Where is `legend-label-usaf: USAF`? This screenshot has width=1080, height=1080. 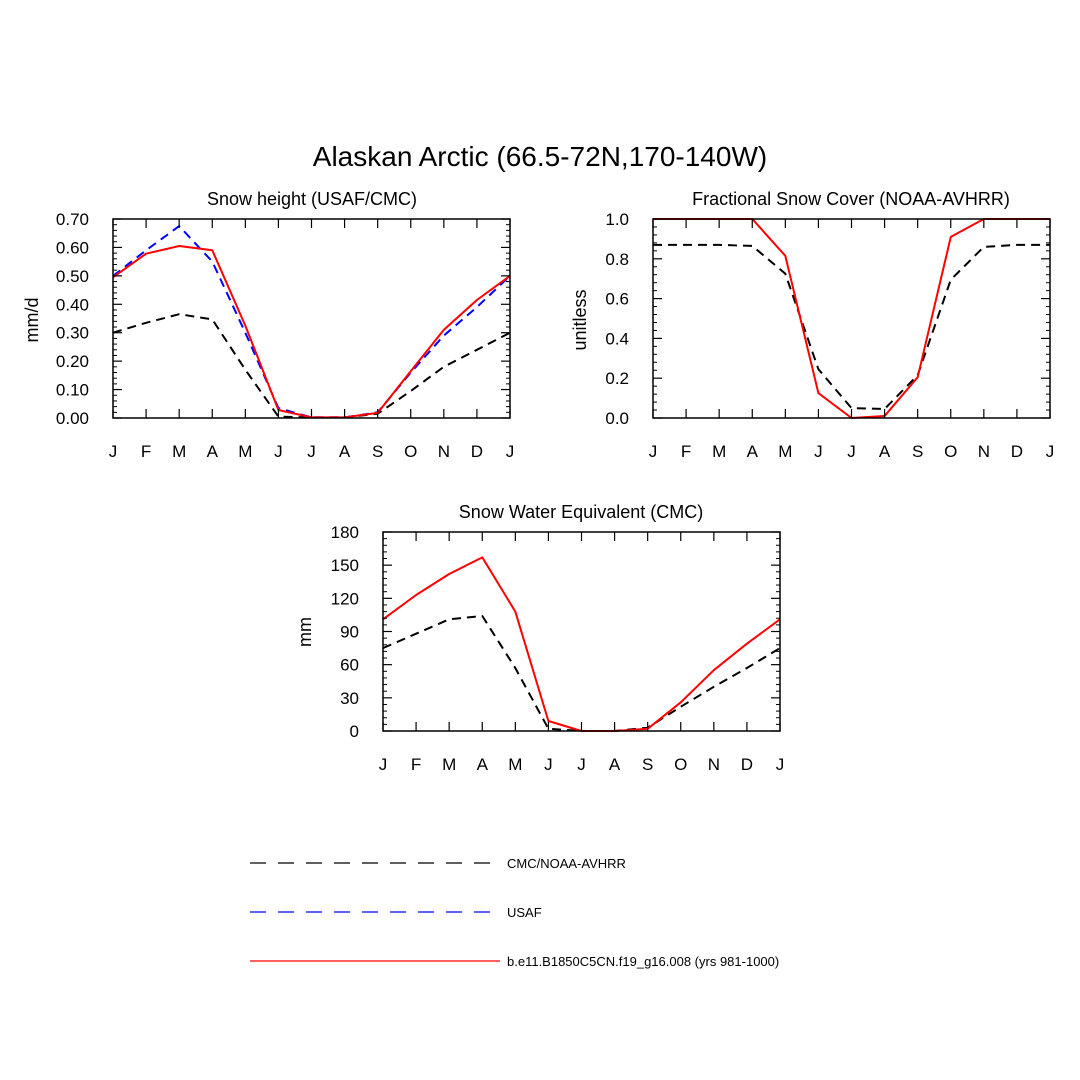
legend-label-usaf: USAF is located at coordinates (524, 912).